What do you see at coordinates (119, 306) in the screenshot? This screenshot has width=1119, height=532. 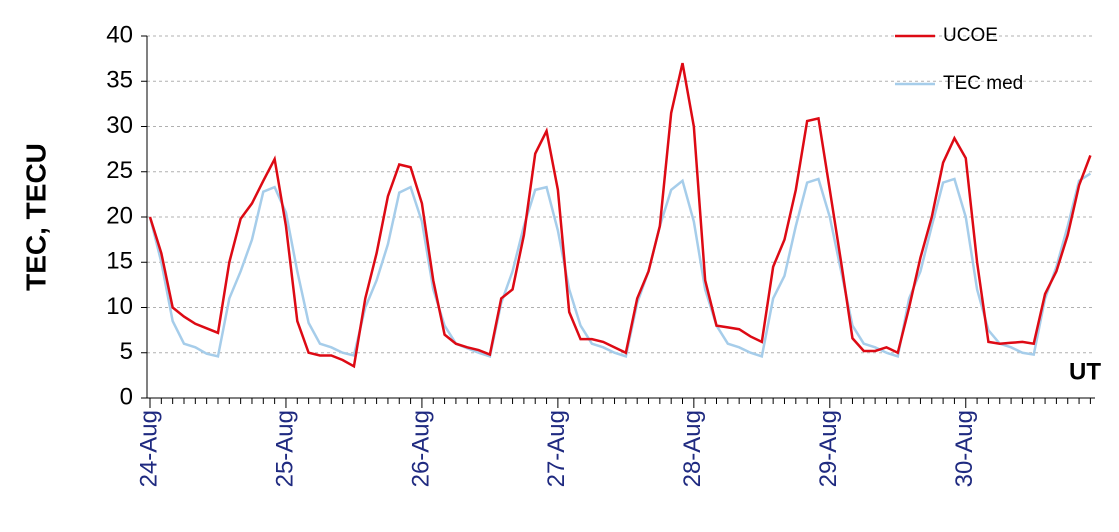 I see `y-tick-label: 10` at bounding box center [119, 306].